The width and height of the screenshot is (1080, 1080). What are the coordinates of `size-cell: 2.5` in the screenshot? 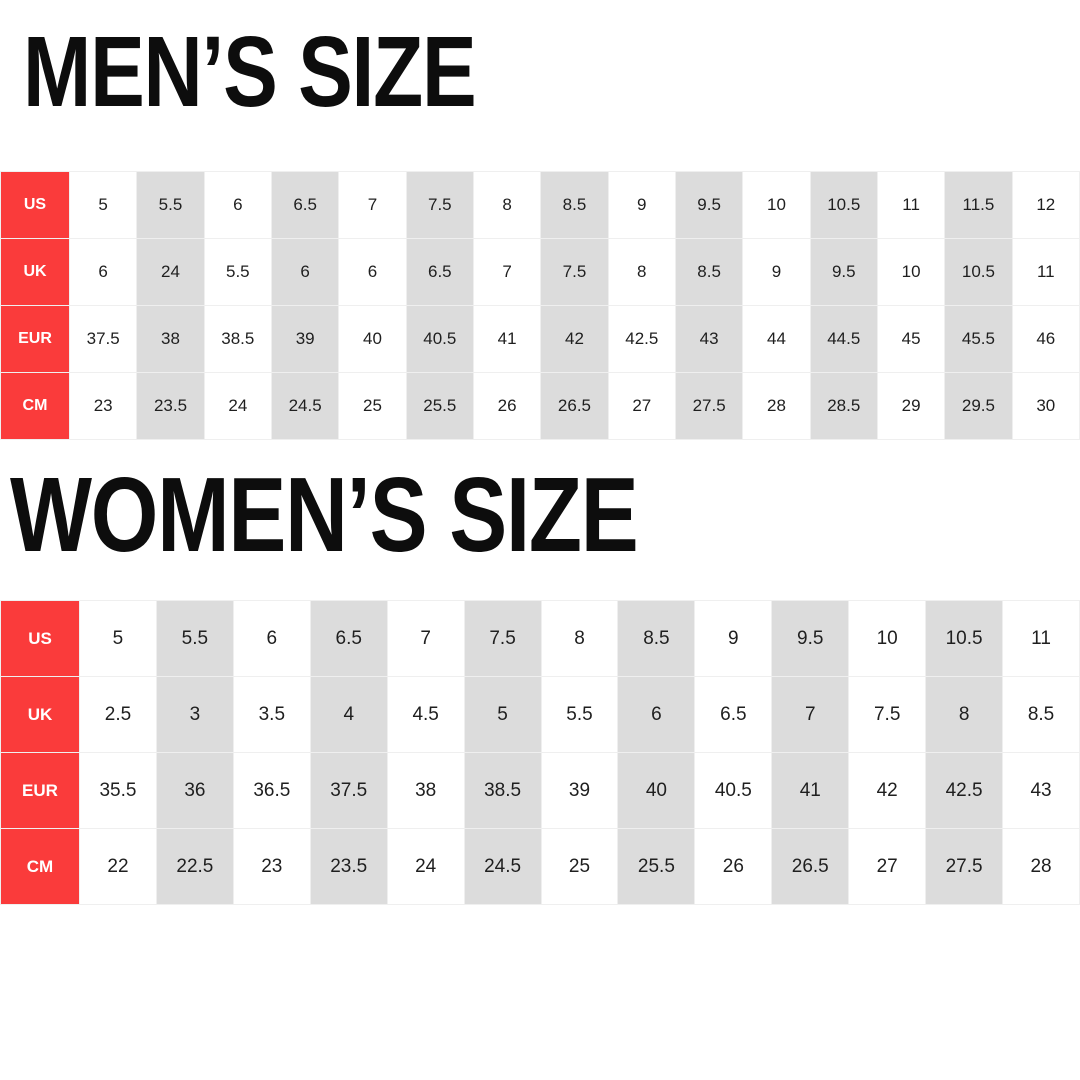 It's located at (118, 714).